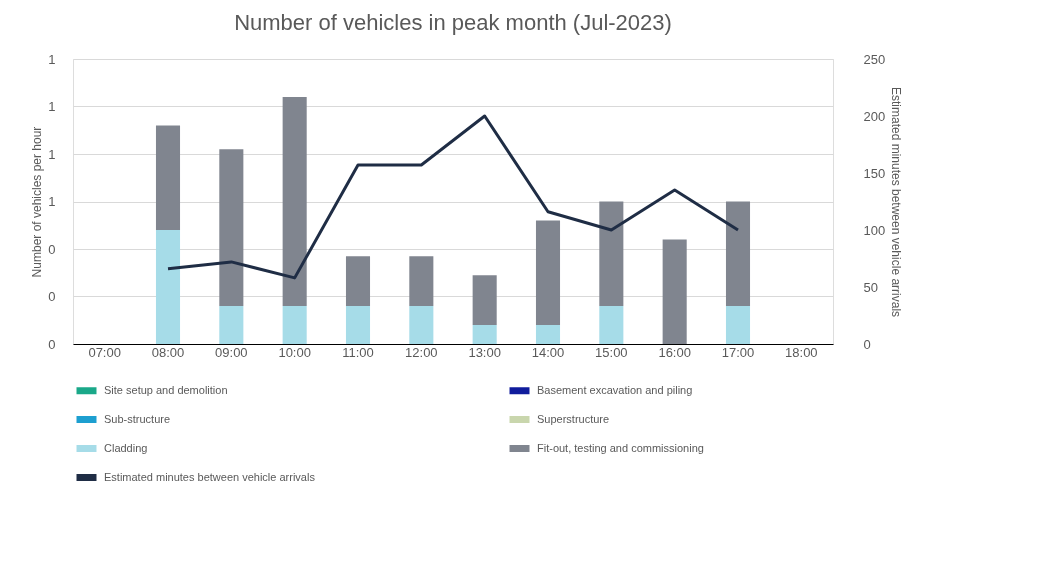 The height and width of the screenshot is (582, 1060). I want to click on legend-label: Cladding, so click(126, 447).